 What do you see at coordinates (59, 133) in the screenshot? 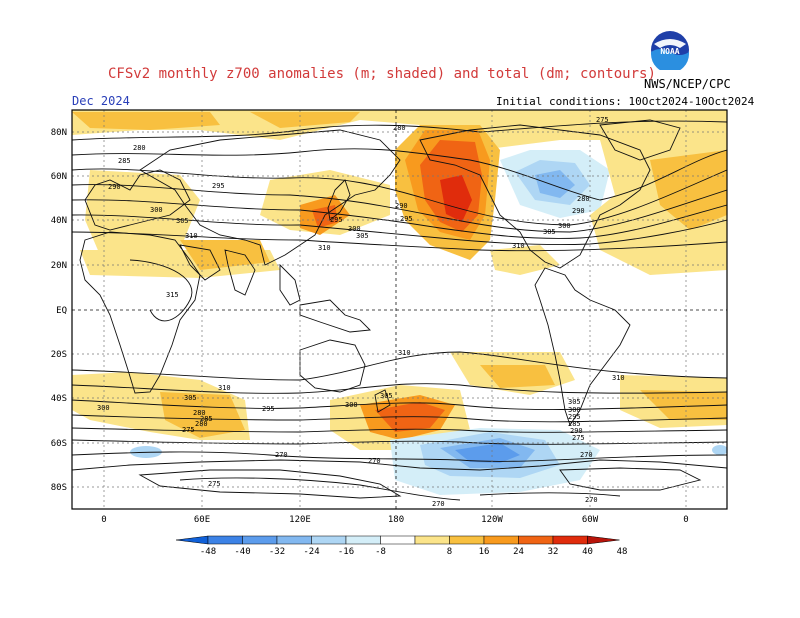
I see `lat-label: 80N` at bounding box center [59, 133].